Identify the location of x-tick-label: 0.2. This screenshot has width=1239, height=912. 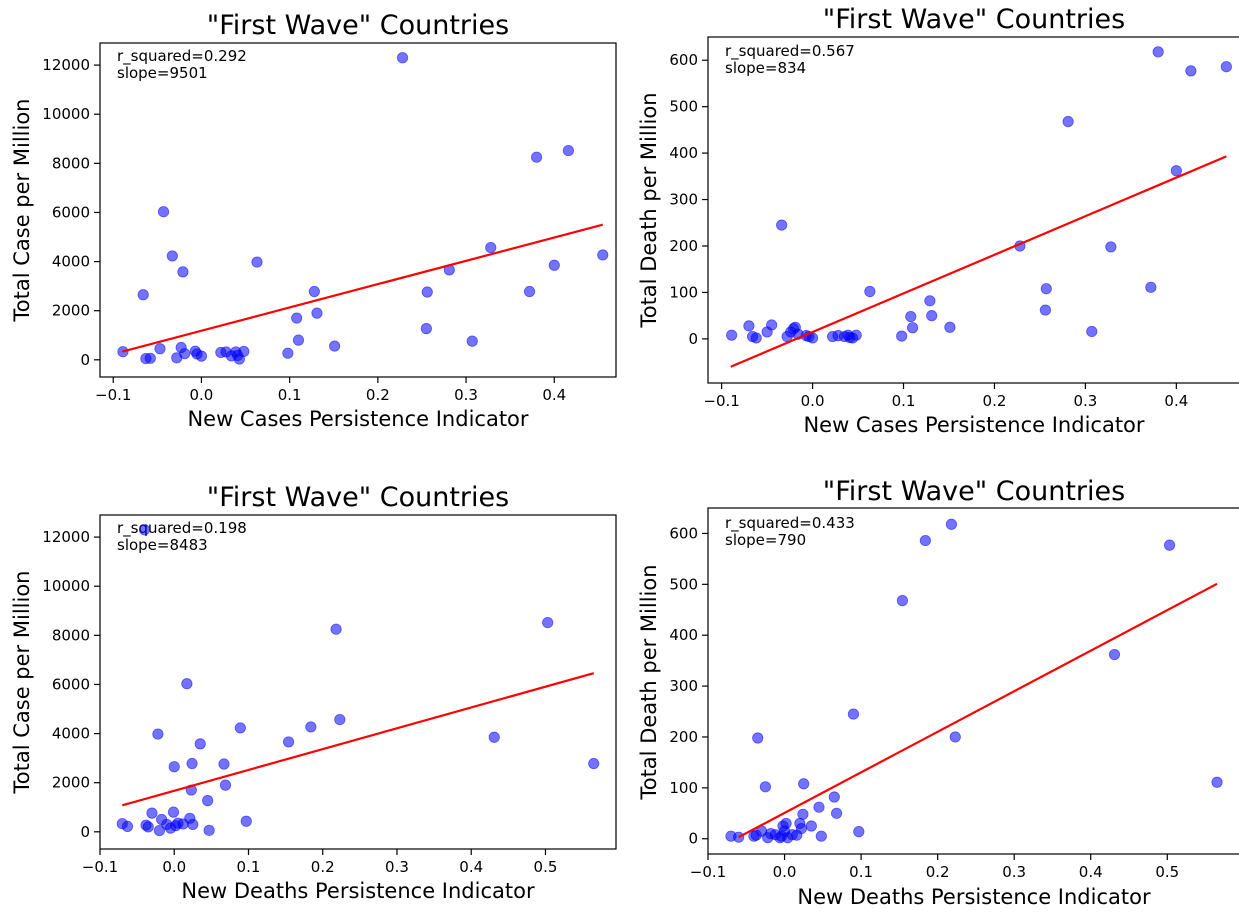
(378, 395).